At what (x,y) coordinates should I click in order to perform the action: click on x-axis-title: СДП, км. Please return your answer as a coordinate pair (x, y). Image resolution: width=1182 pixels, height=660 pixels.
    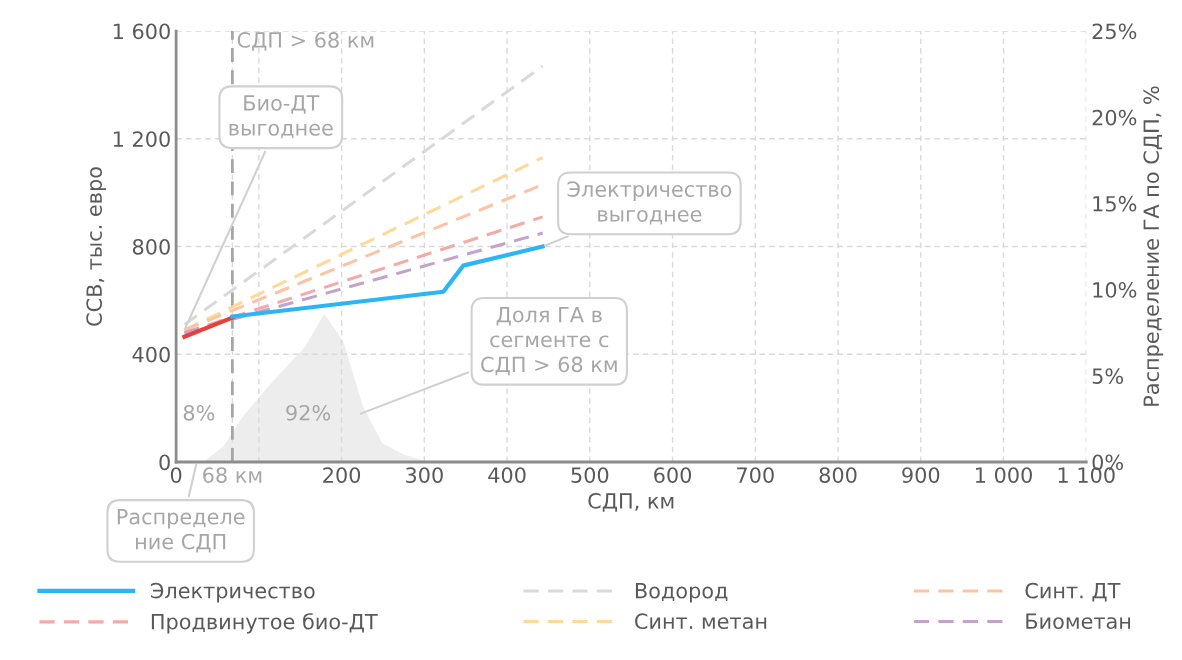
    Looking at the image, I should click on (631, 502).